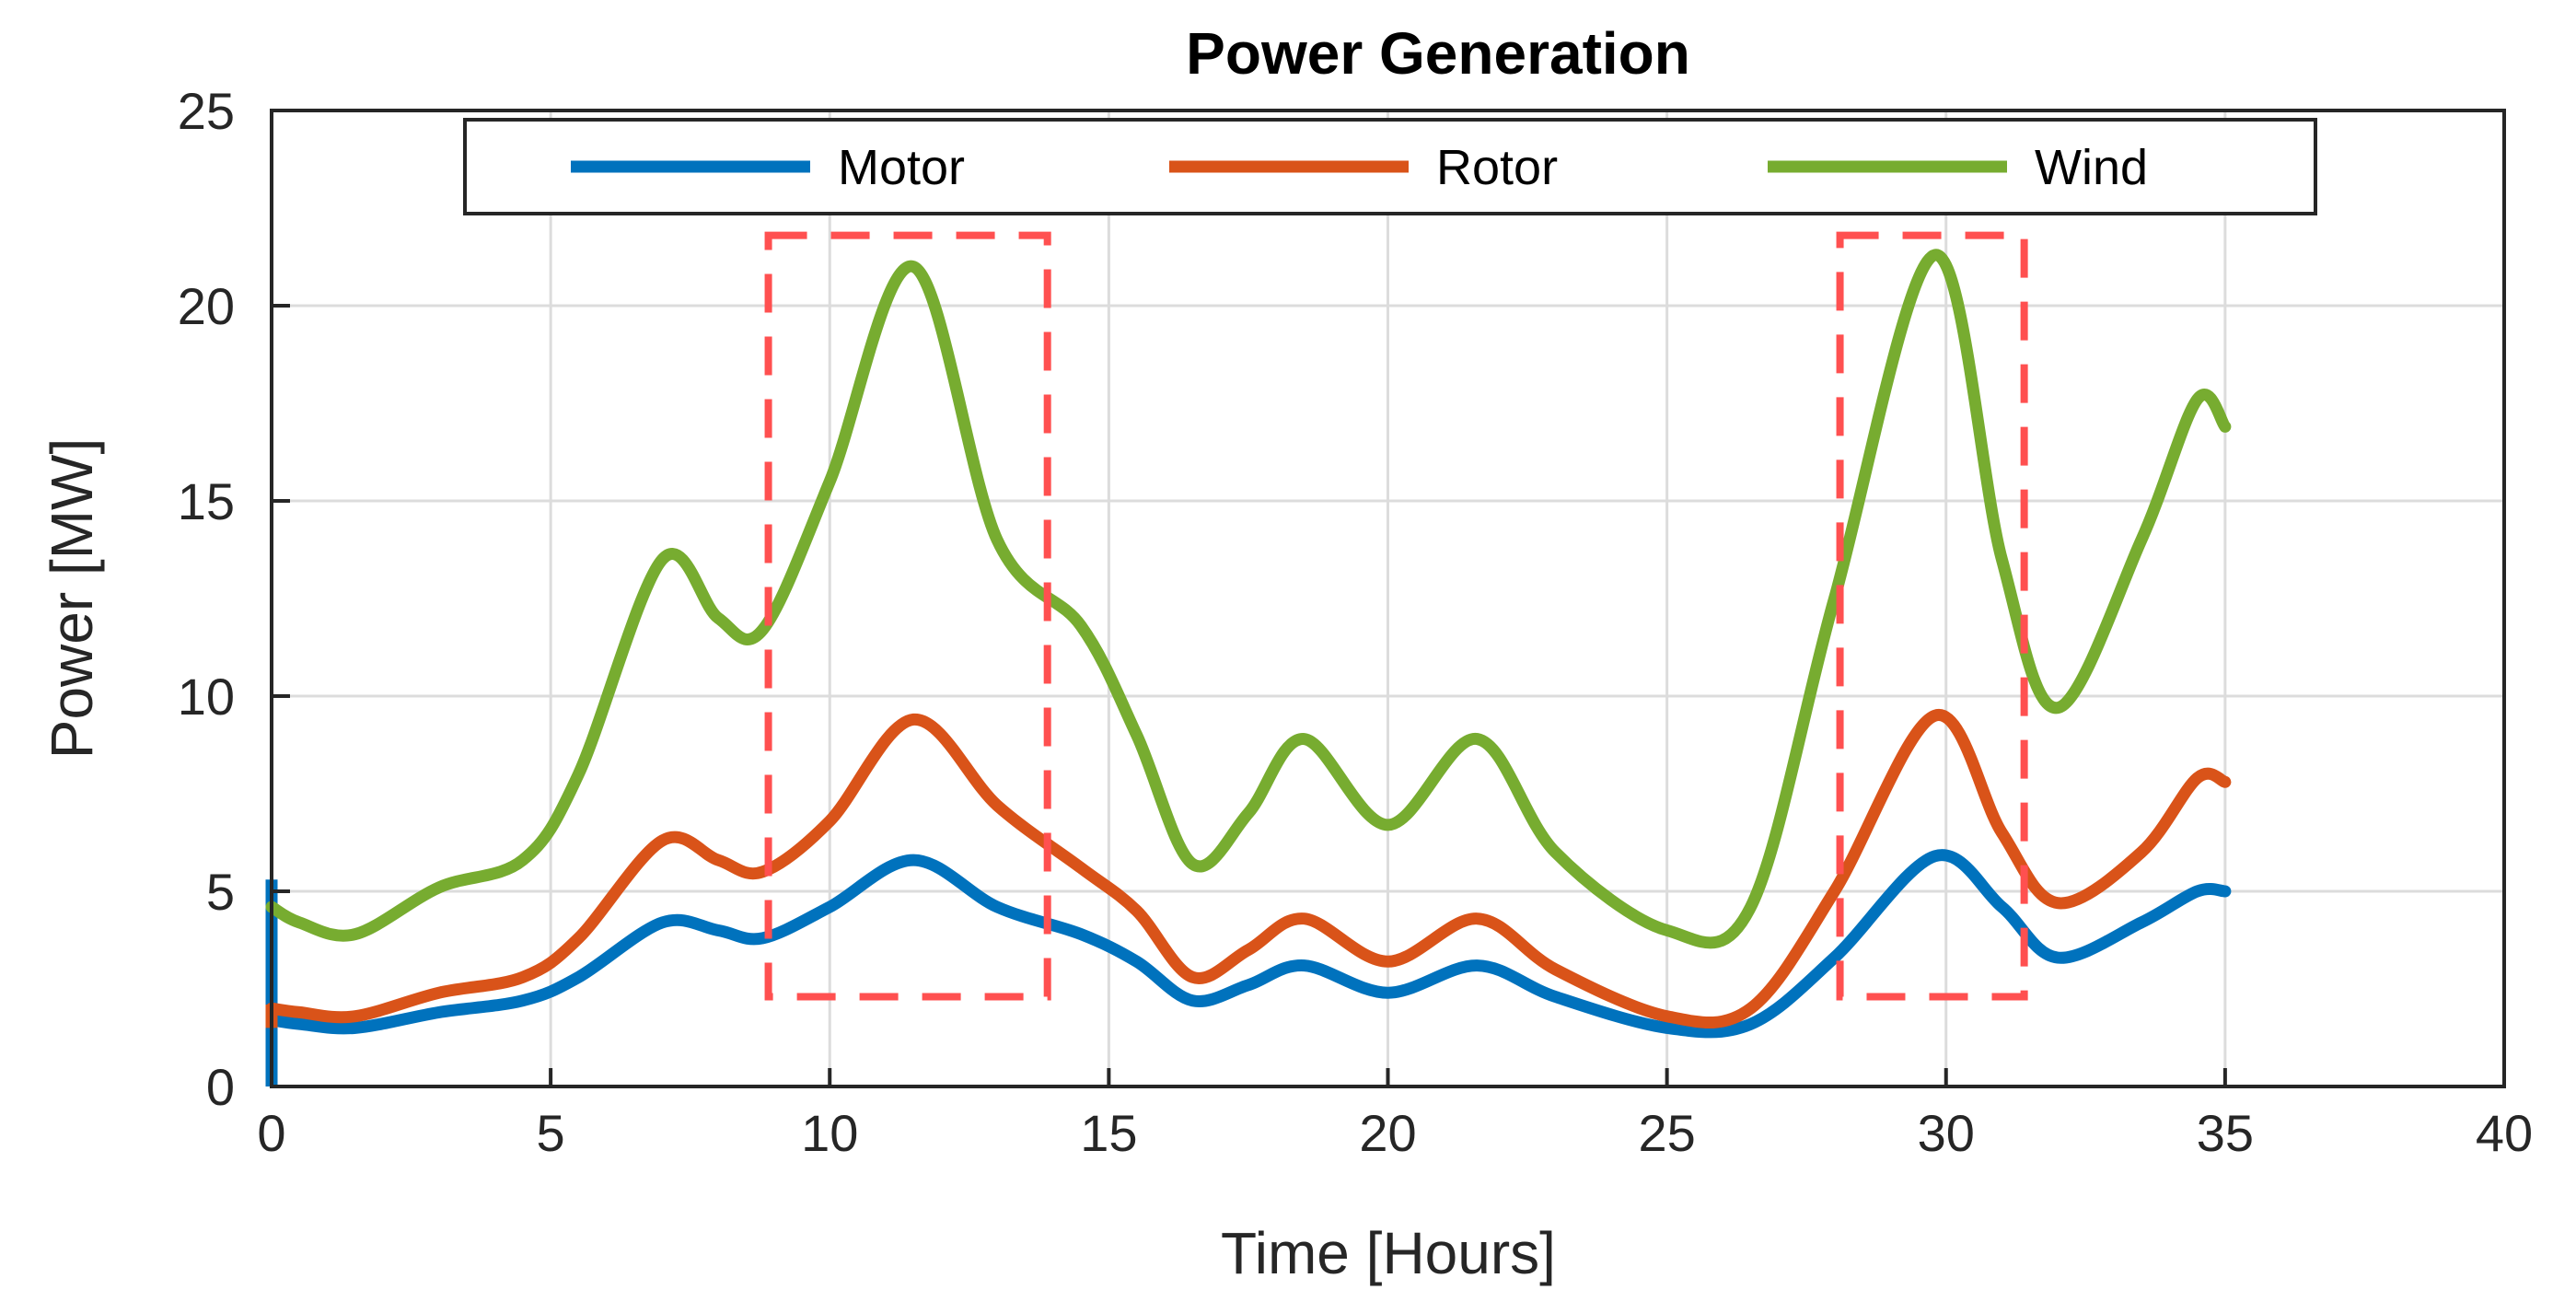 Image resolution: width=2576 pixels, height=1313 pixels. Describe the element at coordinates (1438, 53) in the screenshot. I see `chart-title: Power Generation` at that location.